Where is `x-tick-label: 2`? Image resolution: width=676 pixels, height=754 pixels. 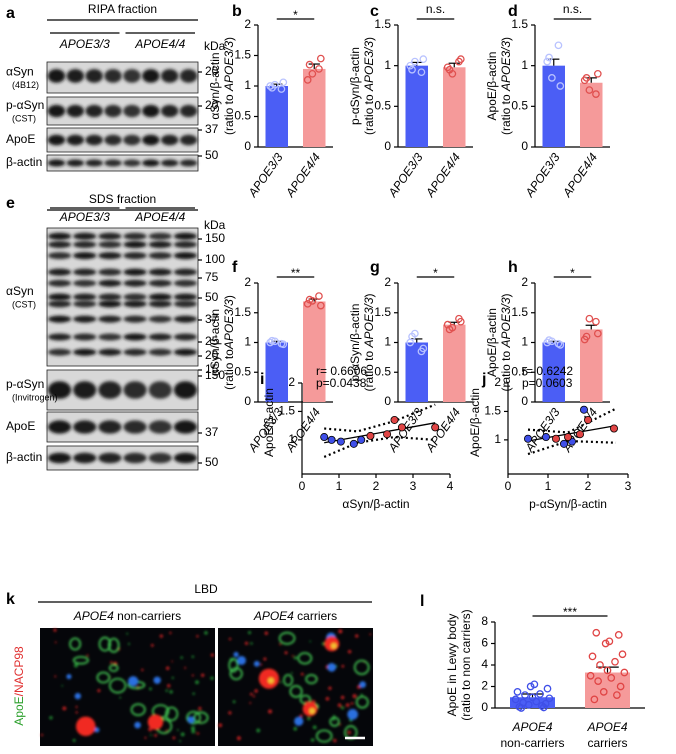 x-tick-label: 2 is located at coordinates (588, 486).